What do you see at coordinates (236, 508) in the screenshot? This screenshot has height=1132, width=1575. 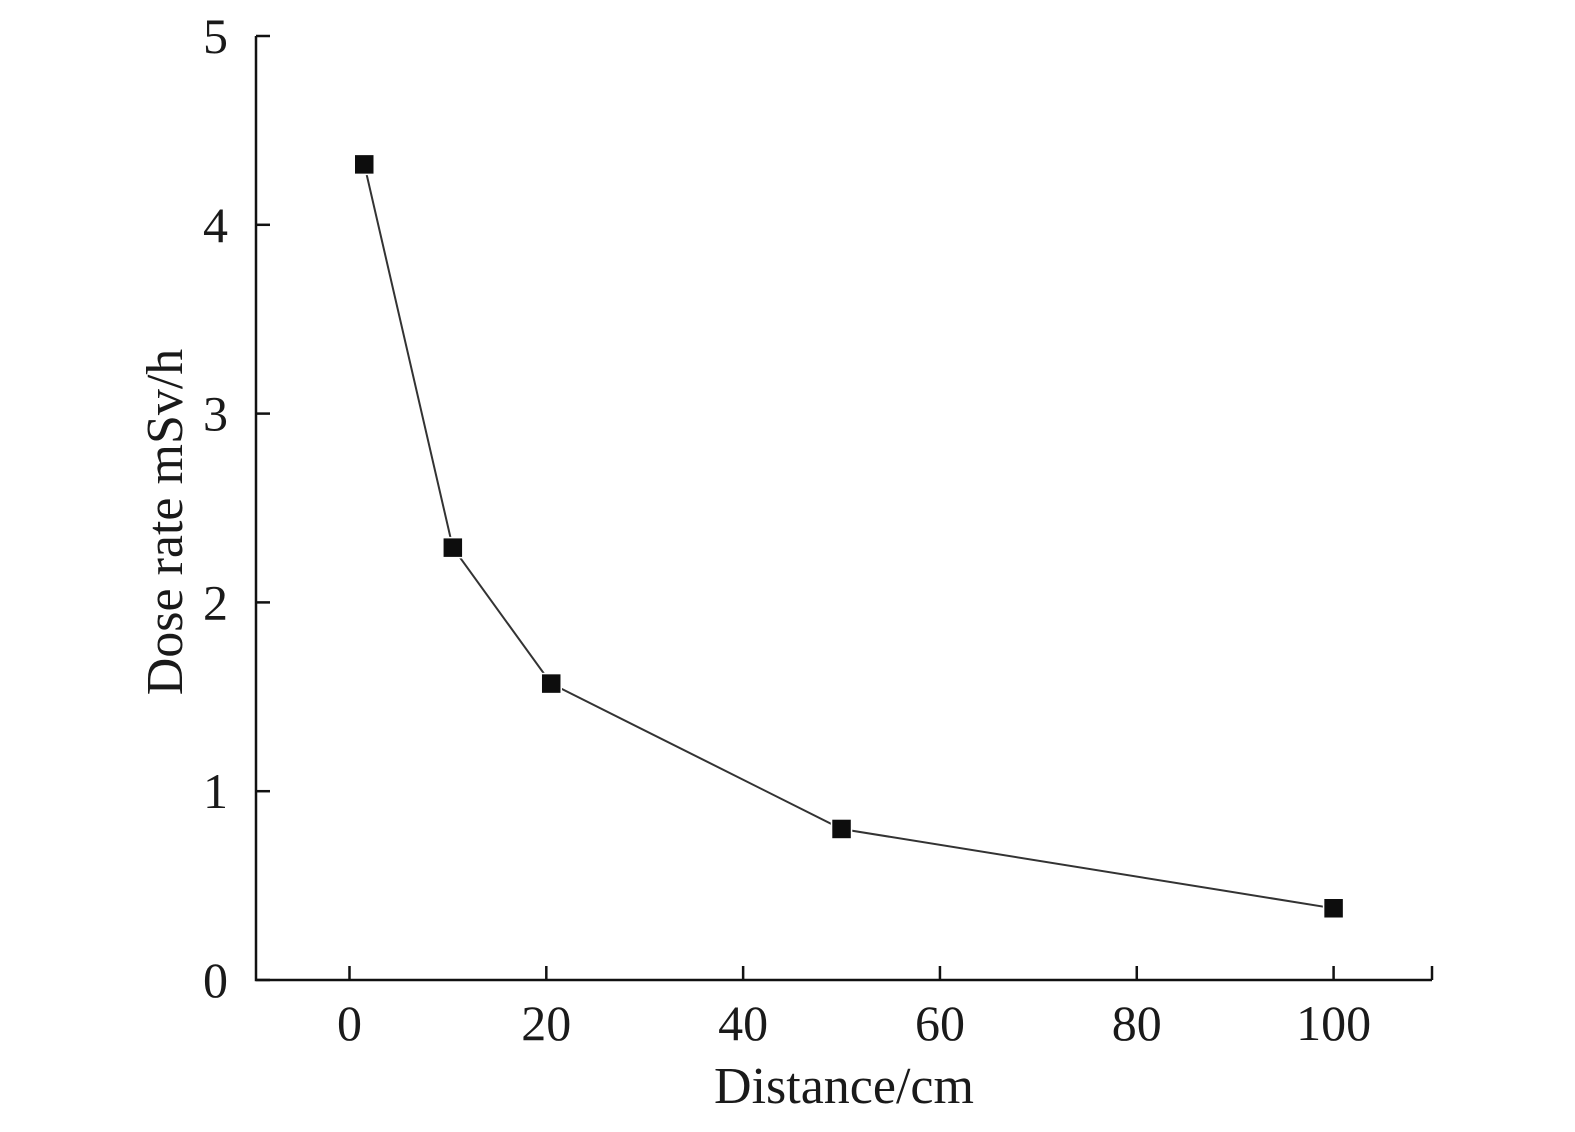 I see `y-axis-ticks: 0 1 2 3 4 5` at bounding box center [236, 508].